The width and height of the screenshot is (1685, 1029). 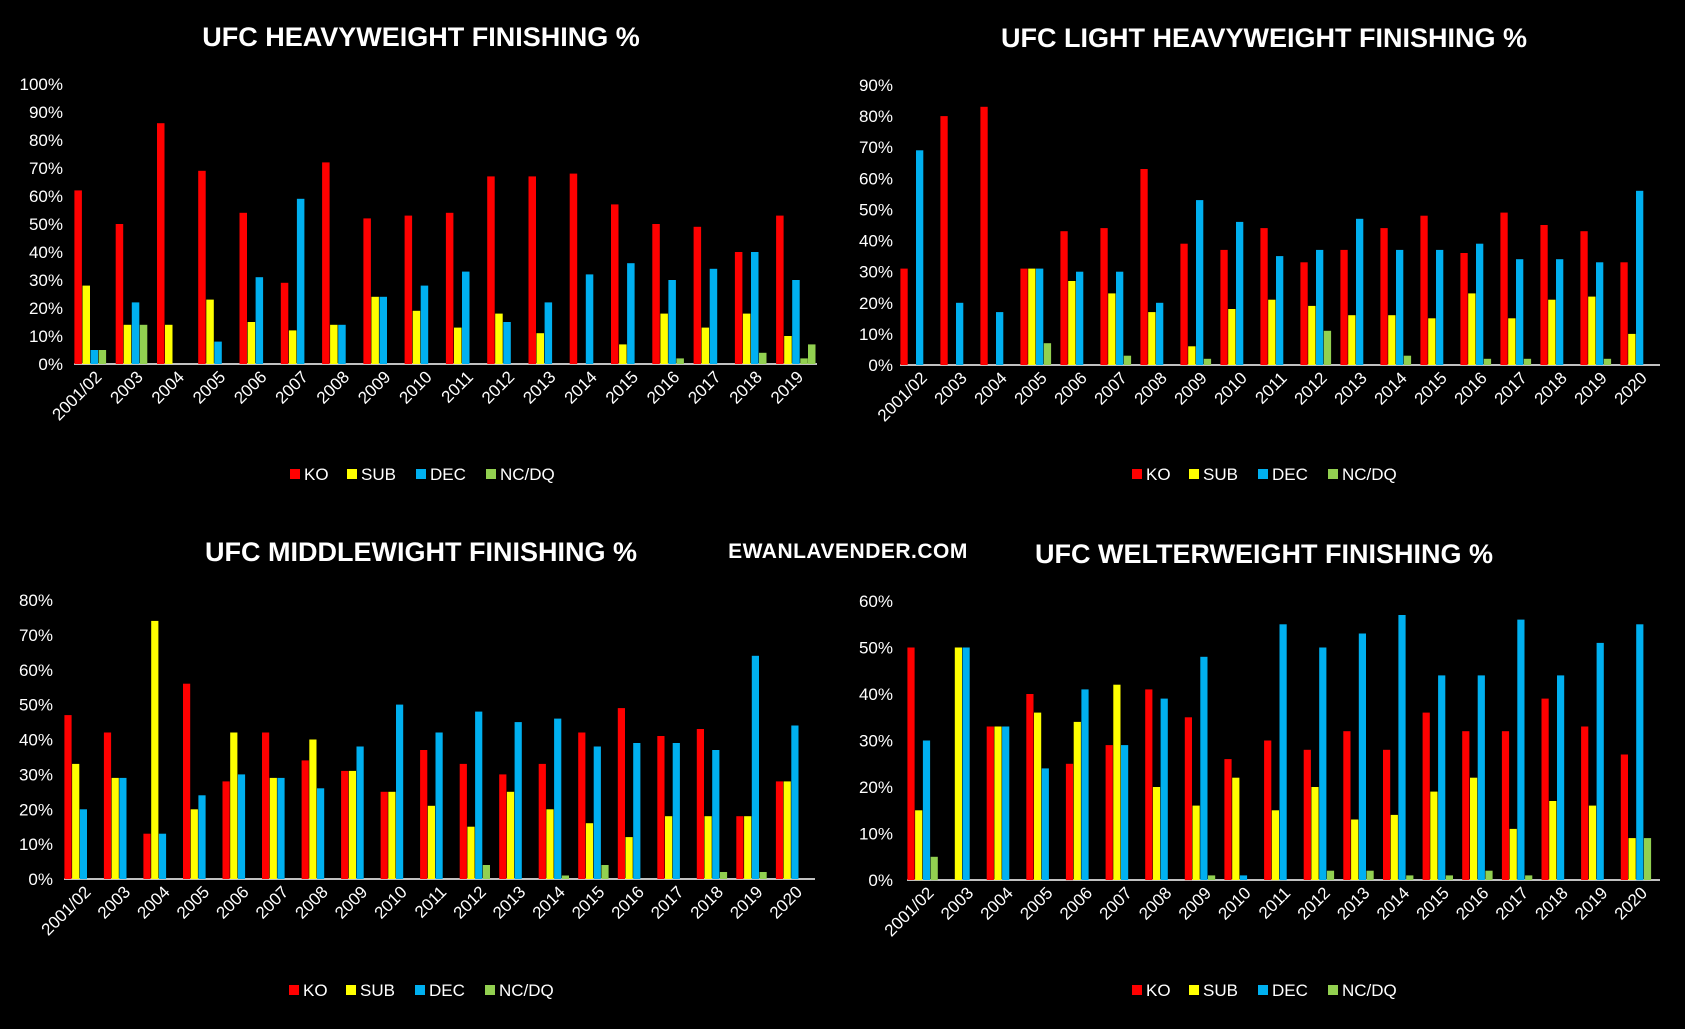 I want to click on bar-nc-dq-2012, so click(x=1330, y=875).